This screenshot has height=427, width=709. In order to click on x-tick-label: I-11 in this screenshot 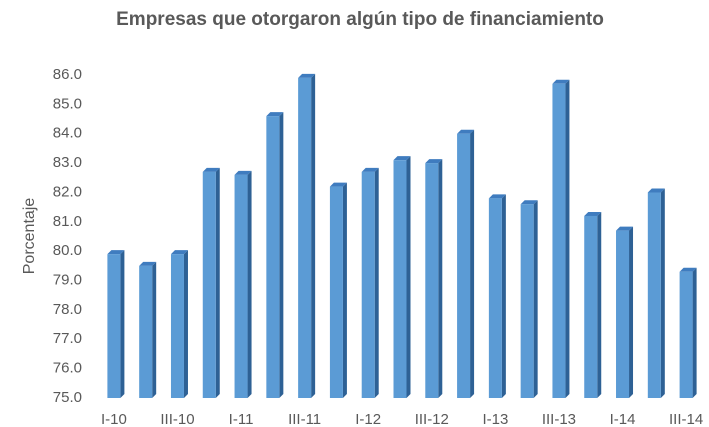, I will do `click(241, 419)`.